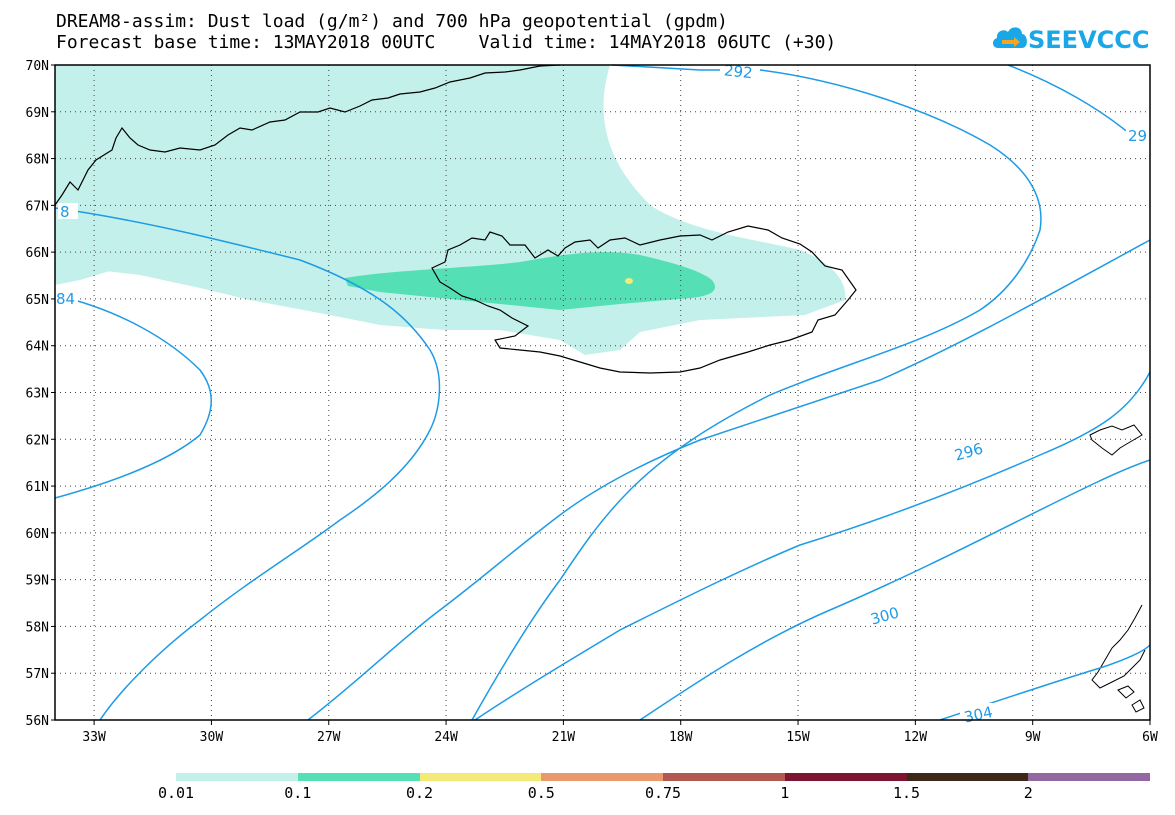  Describe the element at coordinates (1033, 737) in the screenshot. I see `lon-label: 9W` at that location.